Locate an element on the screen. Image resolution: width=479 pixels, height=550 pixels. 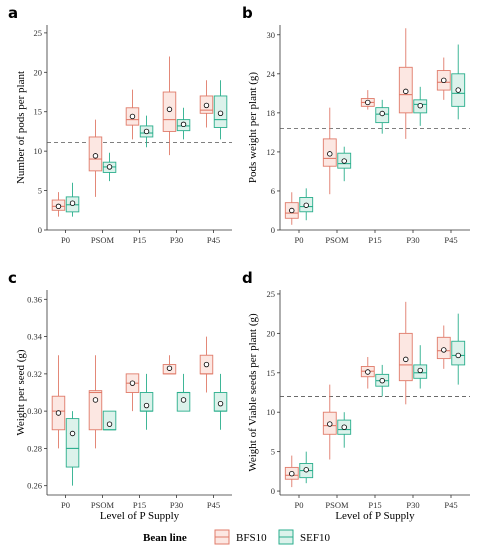
legend-label-sef10: SEF10 is located at coordinates (315, 538).